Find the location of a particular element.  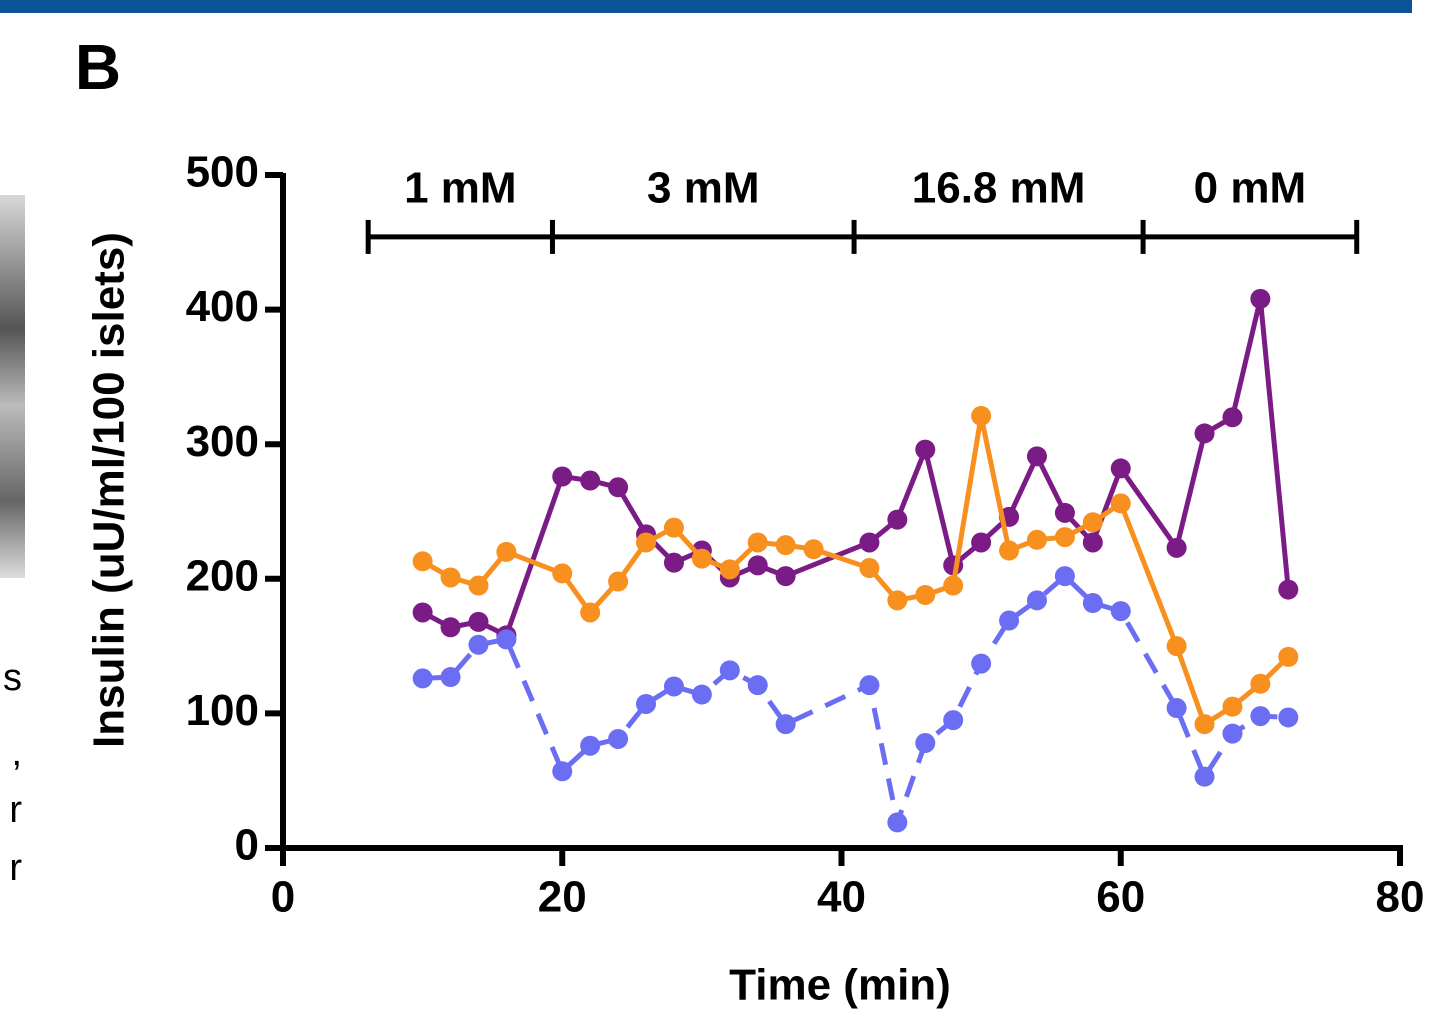

phase-label: 16.8 mM is located at coordinates (999, 188).